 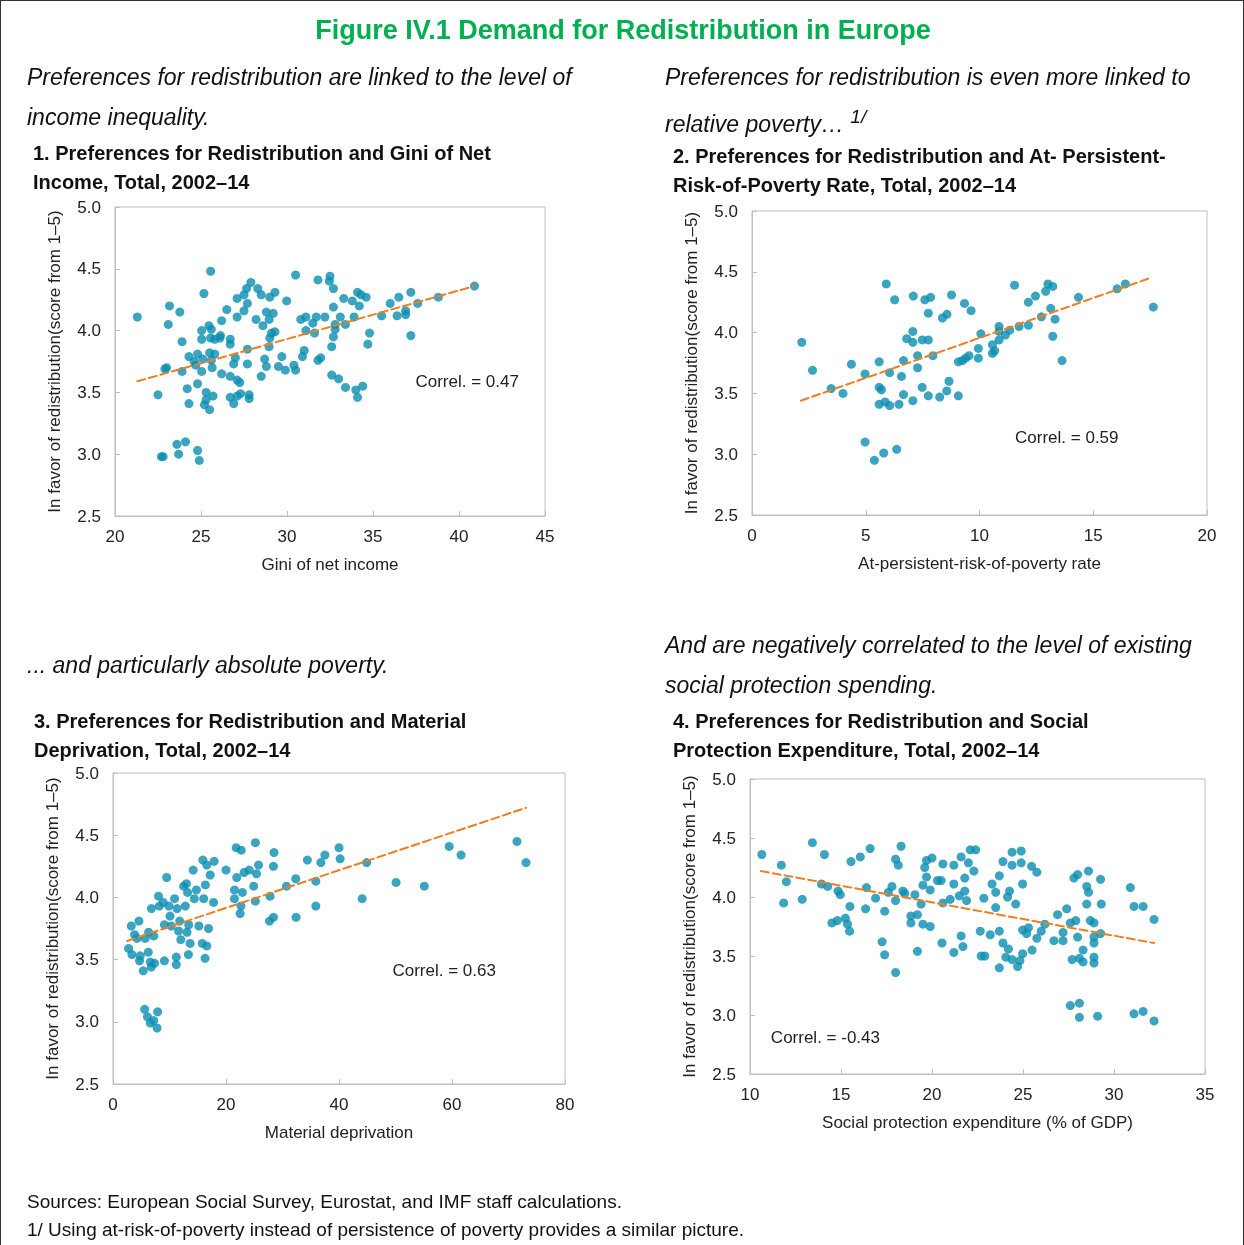 I want to click on chart-title: 1. Preferences for Redistribution and Gini of Net Income, Total, 2002–14, so click(x=262, y=168).